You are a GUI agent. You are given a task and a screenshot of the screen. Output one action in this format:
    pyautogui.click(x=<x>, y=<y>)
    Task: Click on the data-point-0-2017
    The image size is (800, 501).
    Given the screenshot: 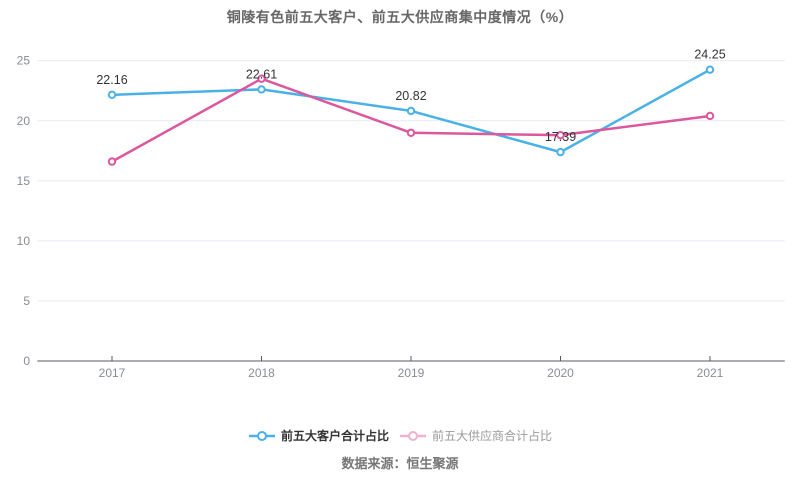 What is the action you would take?
    pyautogui.click(x=112, y=95)
    